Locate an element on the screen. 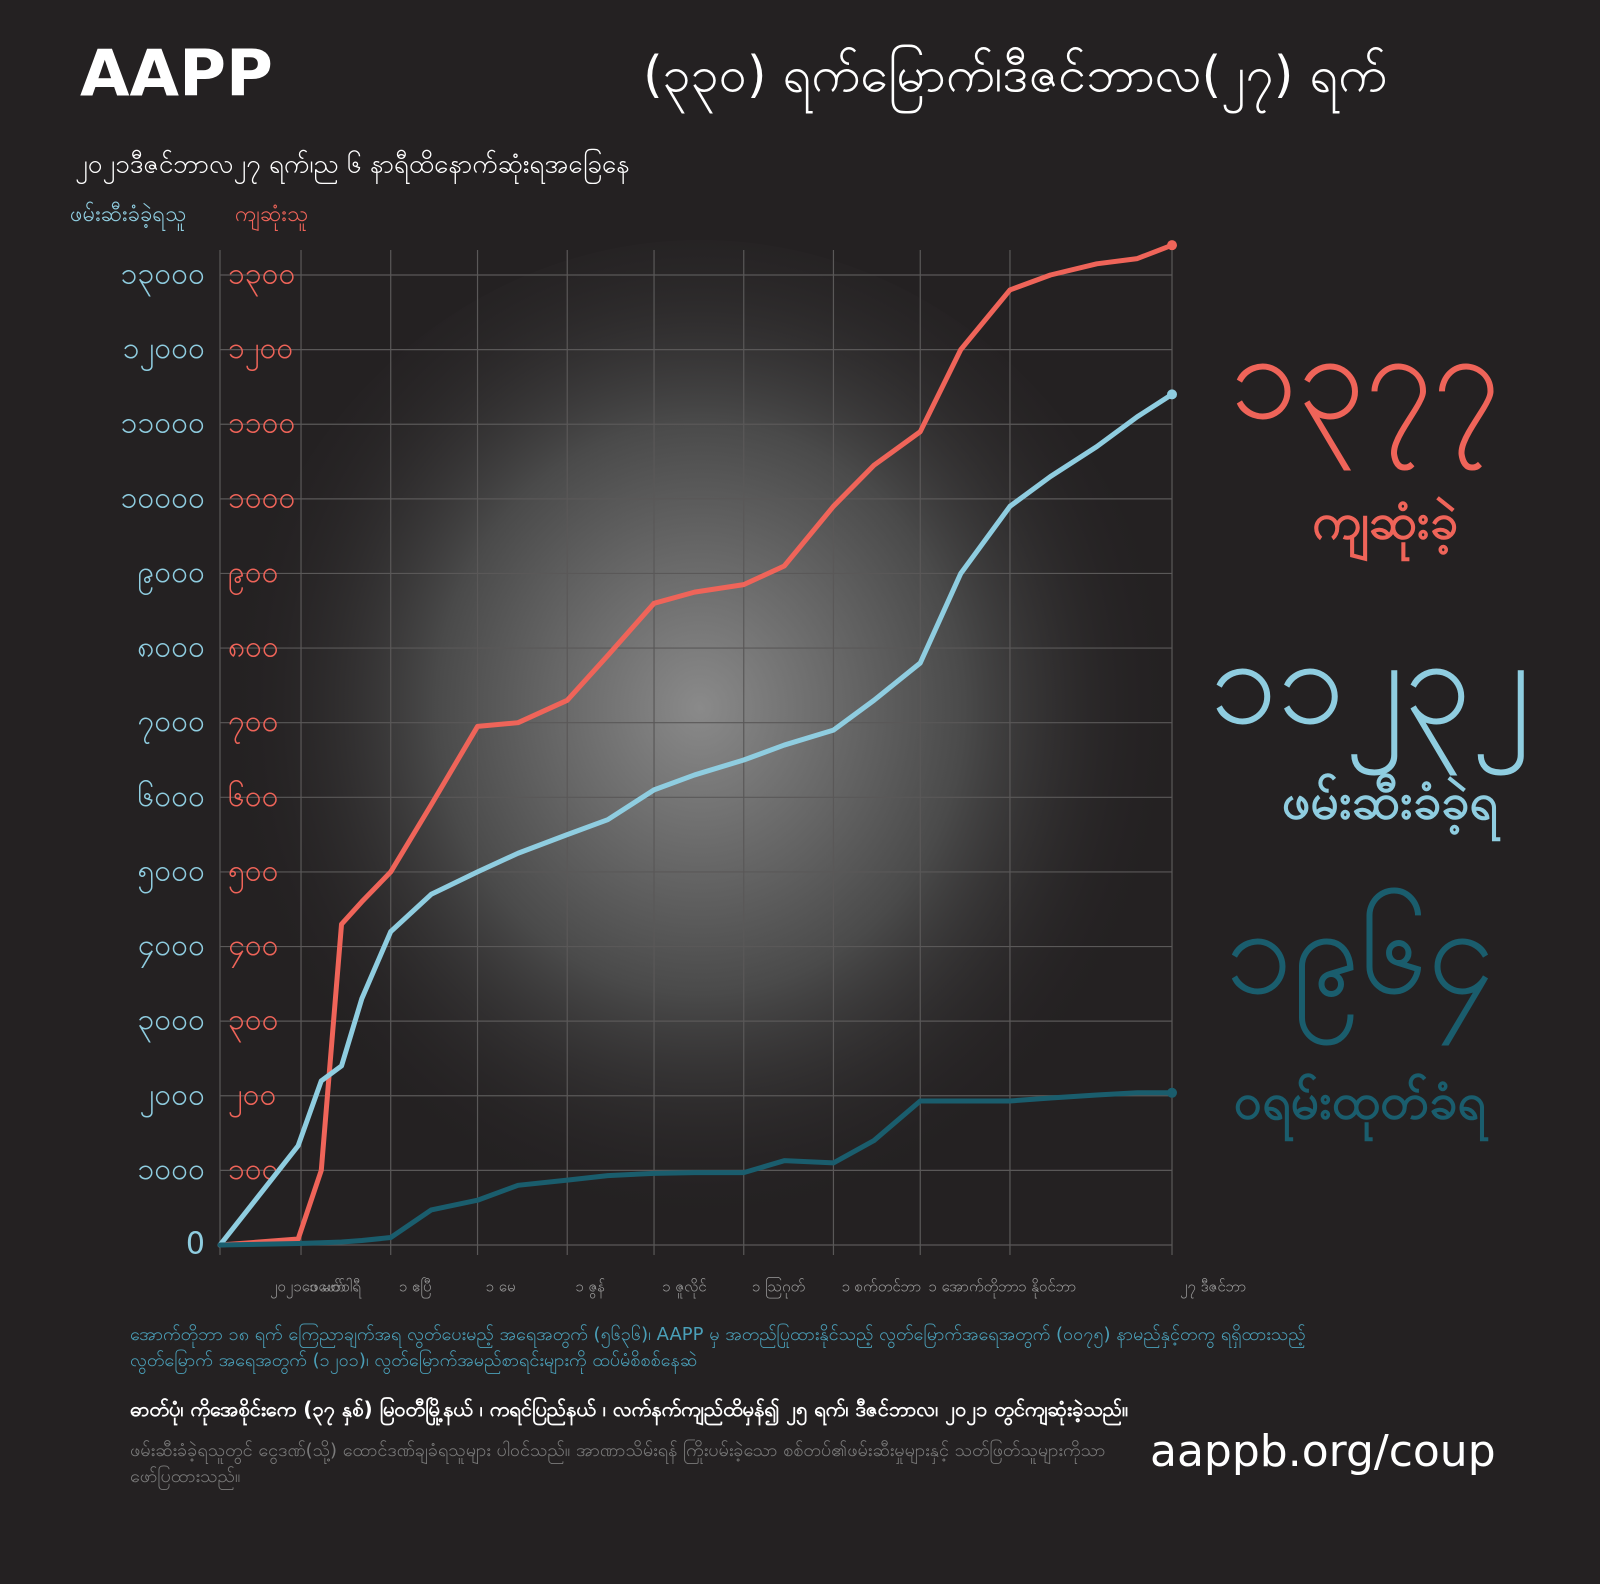 This screenshot has width=1600, height=1584. x-tick-label: ၁ မေ is located at coordinates (501, 1287).